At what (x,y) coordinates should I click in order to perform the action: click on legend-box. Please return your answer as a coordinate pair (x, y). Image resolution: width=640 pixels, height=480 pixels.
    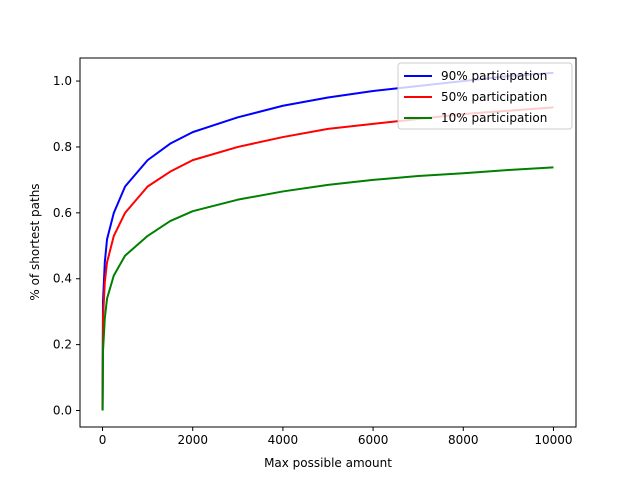
    Looking at the image, I should click on (485, 96).